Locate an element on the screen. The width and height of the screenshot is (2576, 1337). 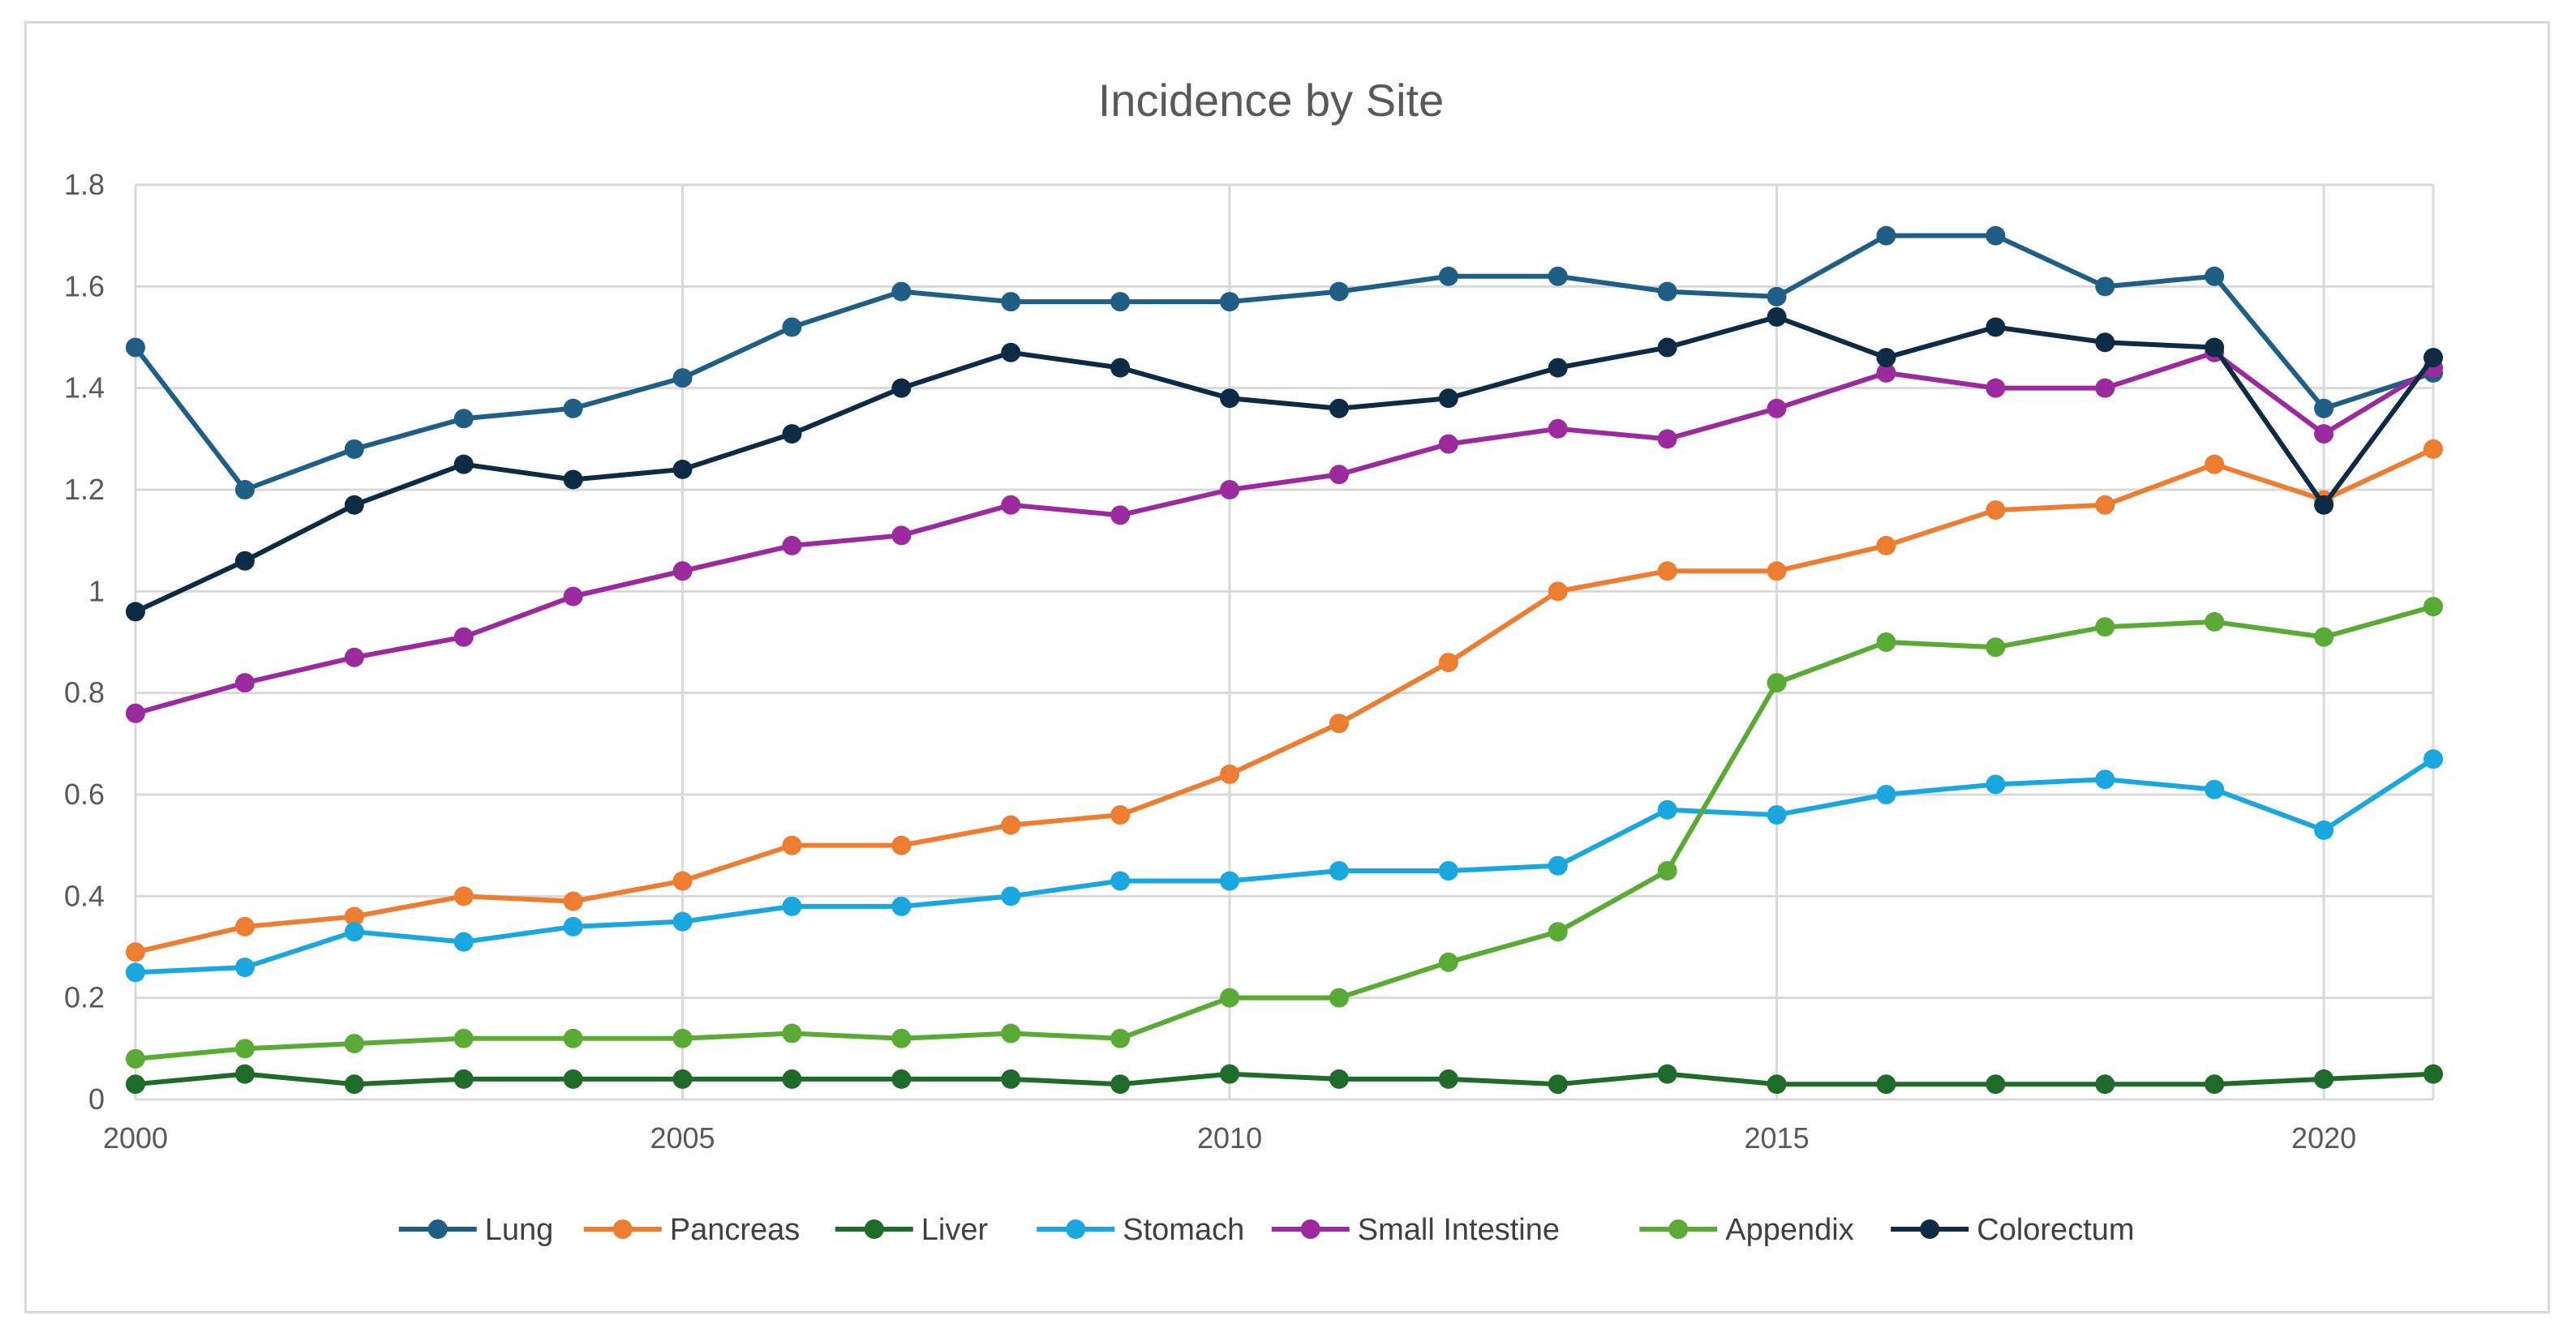
y-tick-label: 1.6 is located at coordinates (84, 285).